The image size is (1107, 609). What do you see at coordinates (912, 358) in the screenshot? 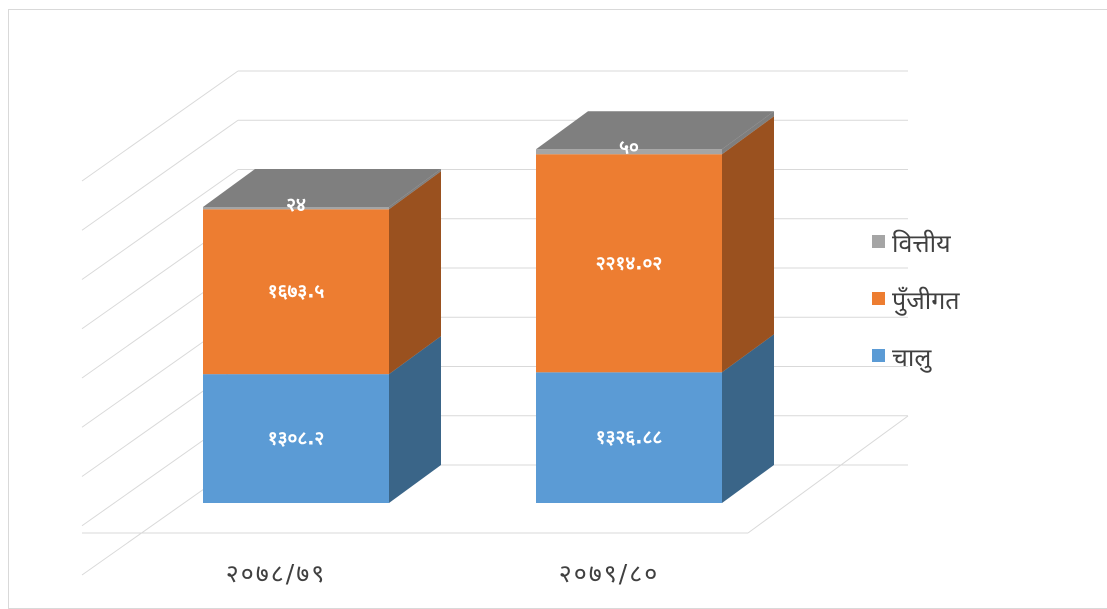
I see `legend-label: चालु` at bounding box center [912, 358].